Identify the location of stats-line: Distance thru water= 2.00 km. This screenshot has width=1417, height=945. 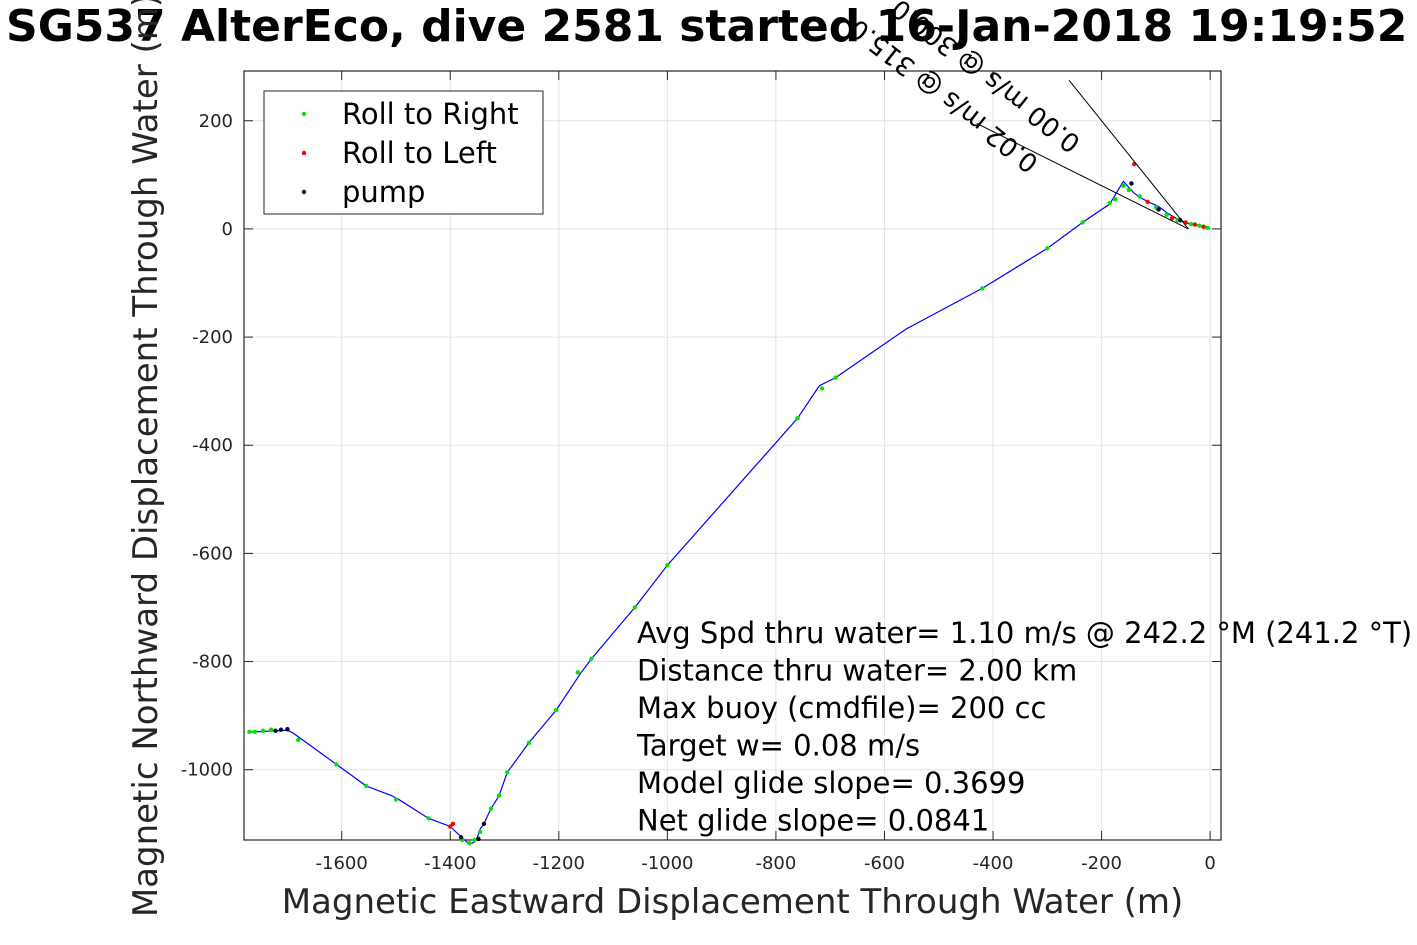
(857, 671).